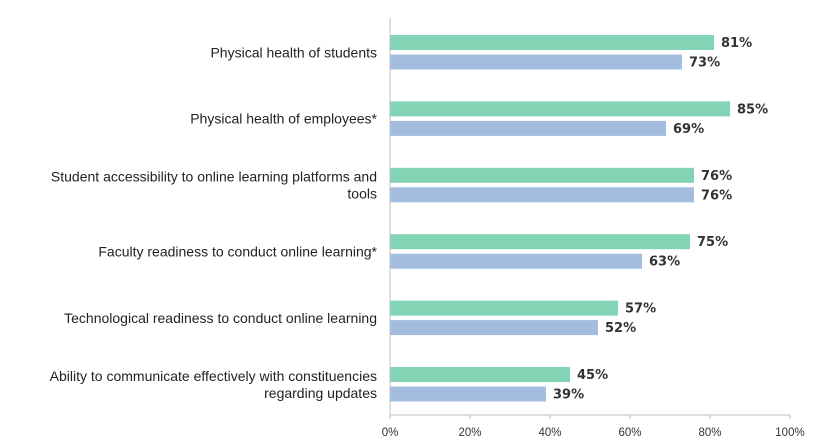 Image resolution: width=819 pixels, height=443 pixels. What do you see at coordinates (752, 109) in the screenshot?
I see `data-label: 85%` at bounding box center [752, 109].